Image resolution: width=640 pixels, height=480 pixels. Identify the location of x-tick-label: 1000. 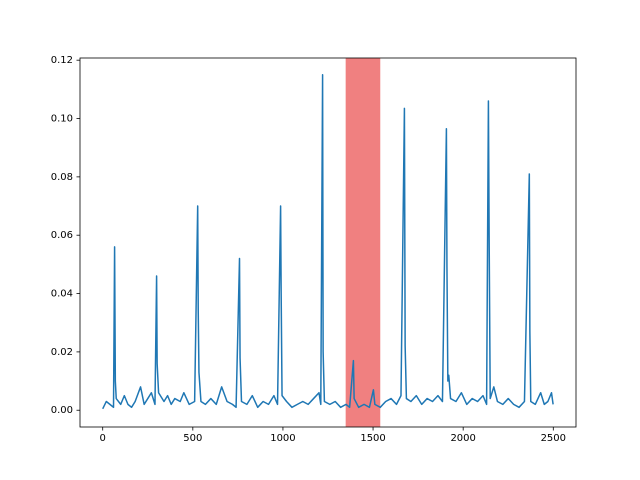
(282, 438).